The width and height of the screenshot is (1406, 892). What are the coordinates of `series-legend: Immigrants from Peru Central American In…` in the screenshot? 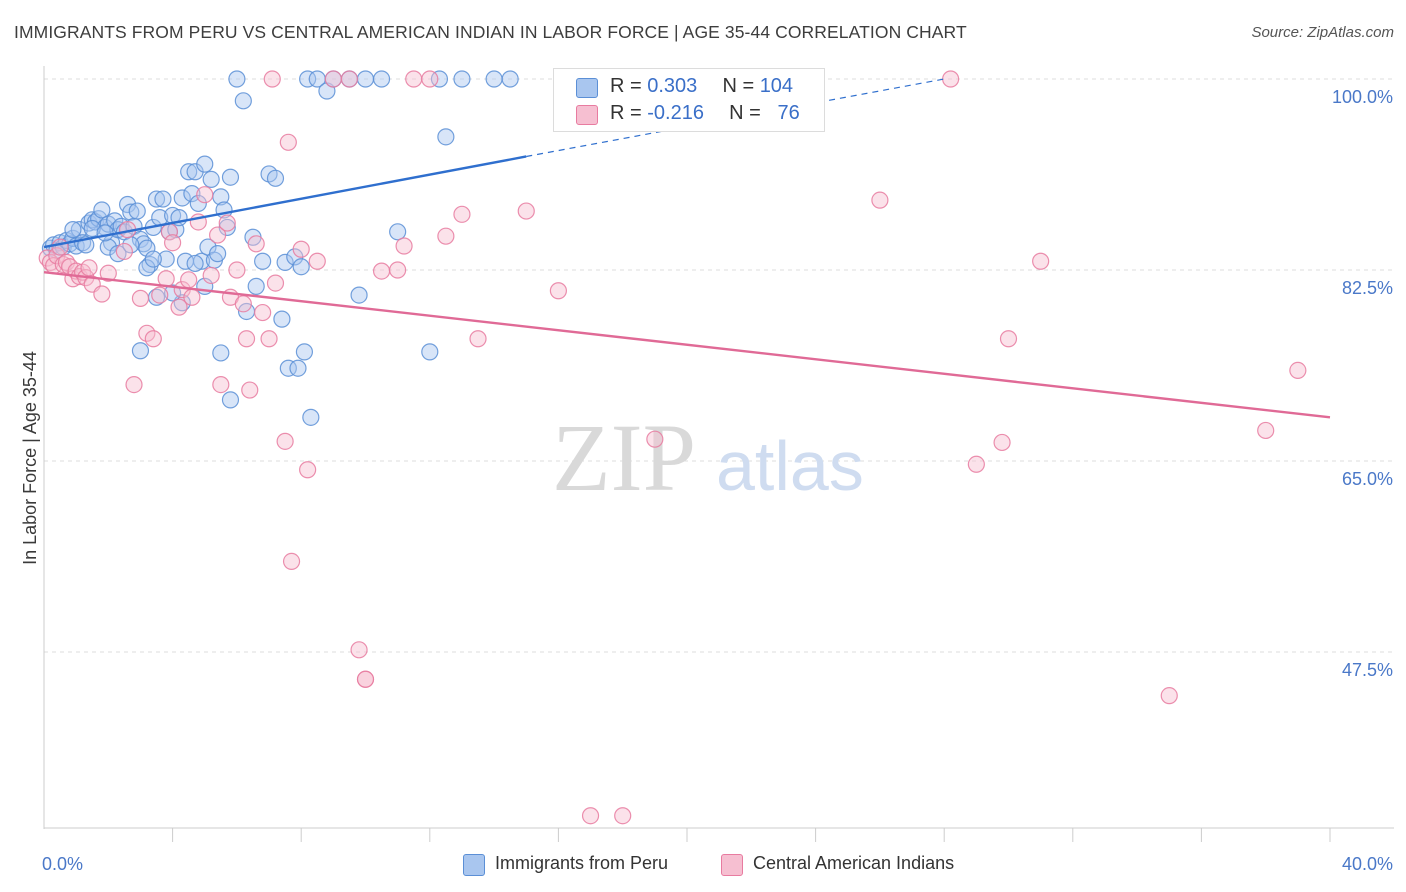 It's located at (703, 865).